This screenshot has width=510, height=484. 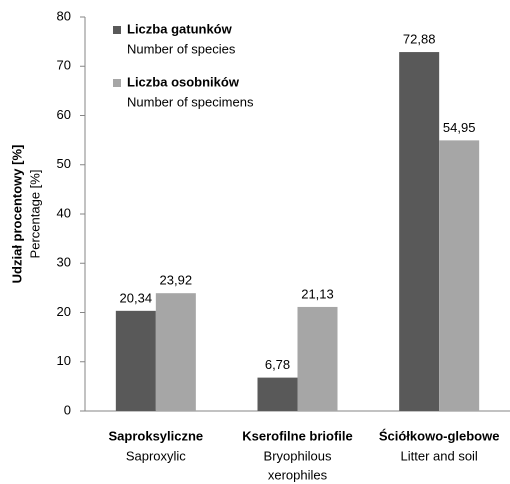 I want to click on x-tick-label: Saproksyliczne, so click(x=156, y=435).